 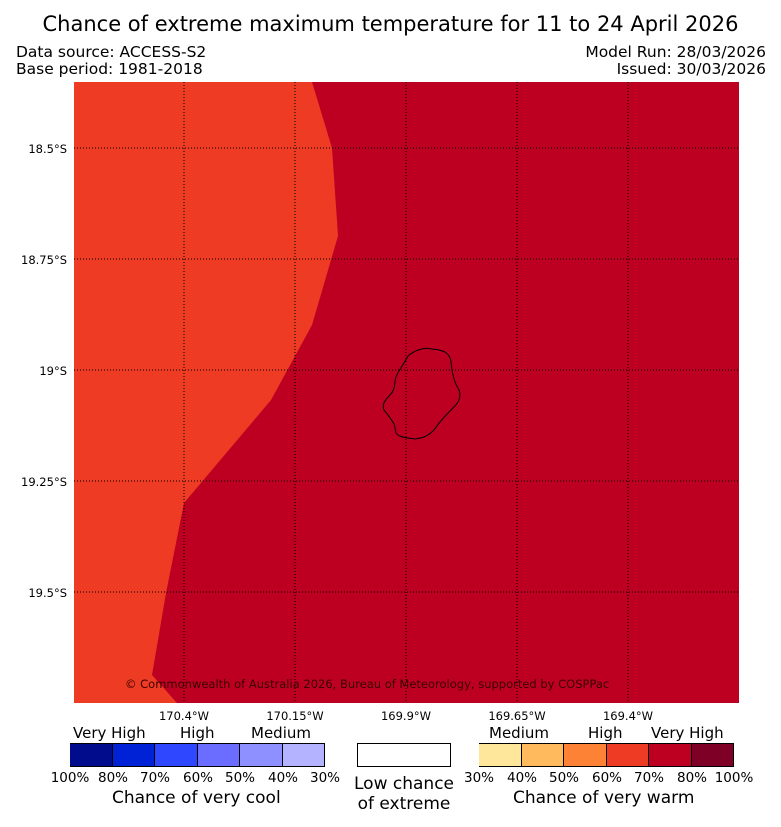 I want to click on cool-tick-100: 100%, so click(x=70, y=778).